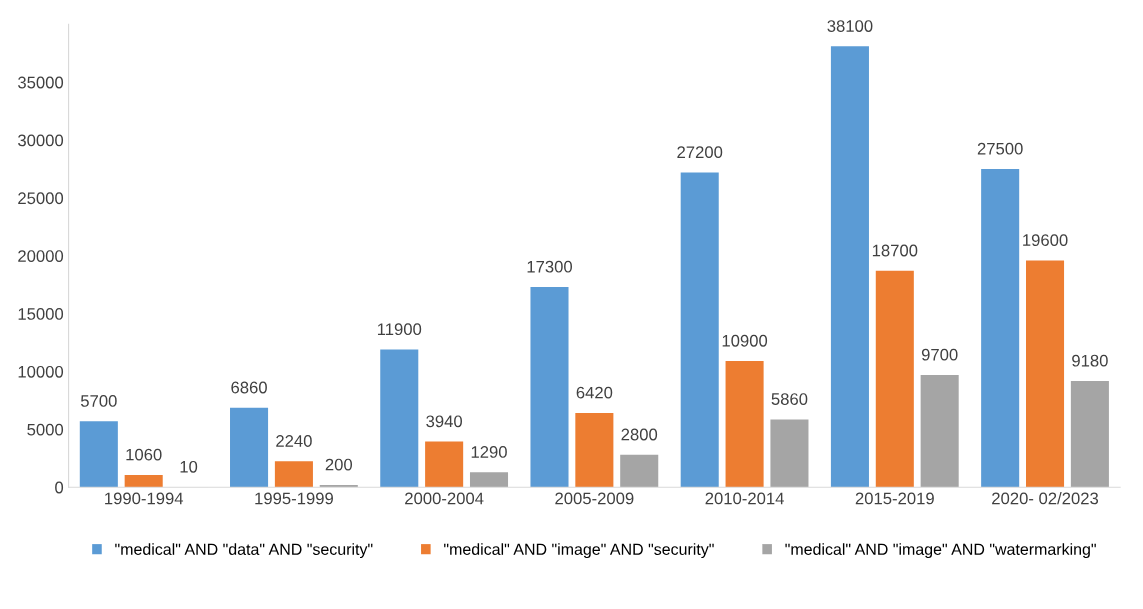  I want to click on y-tick-label: 15000, so click(41, 314).